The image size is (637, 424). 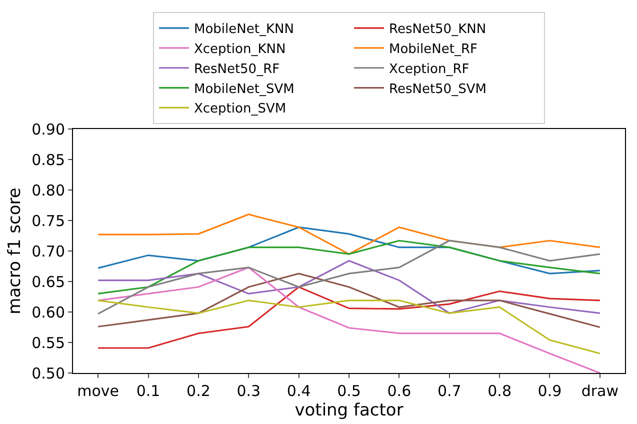 What do you see at coordinates (433, 50) in the screenshot?
I see `legend-label: MobileNet_RF` at bounding box center [433, 50].